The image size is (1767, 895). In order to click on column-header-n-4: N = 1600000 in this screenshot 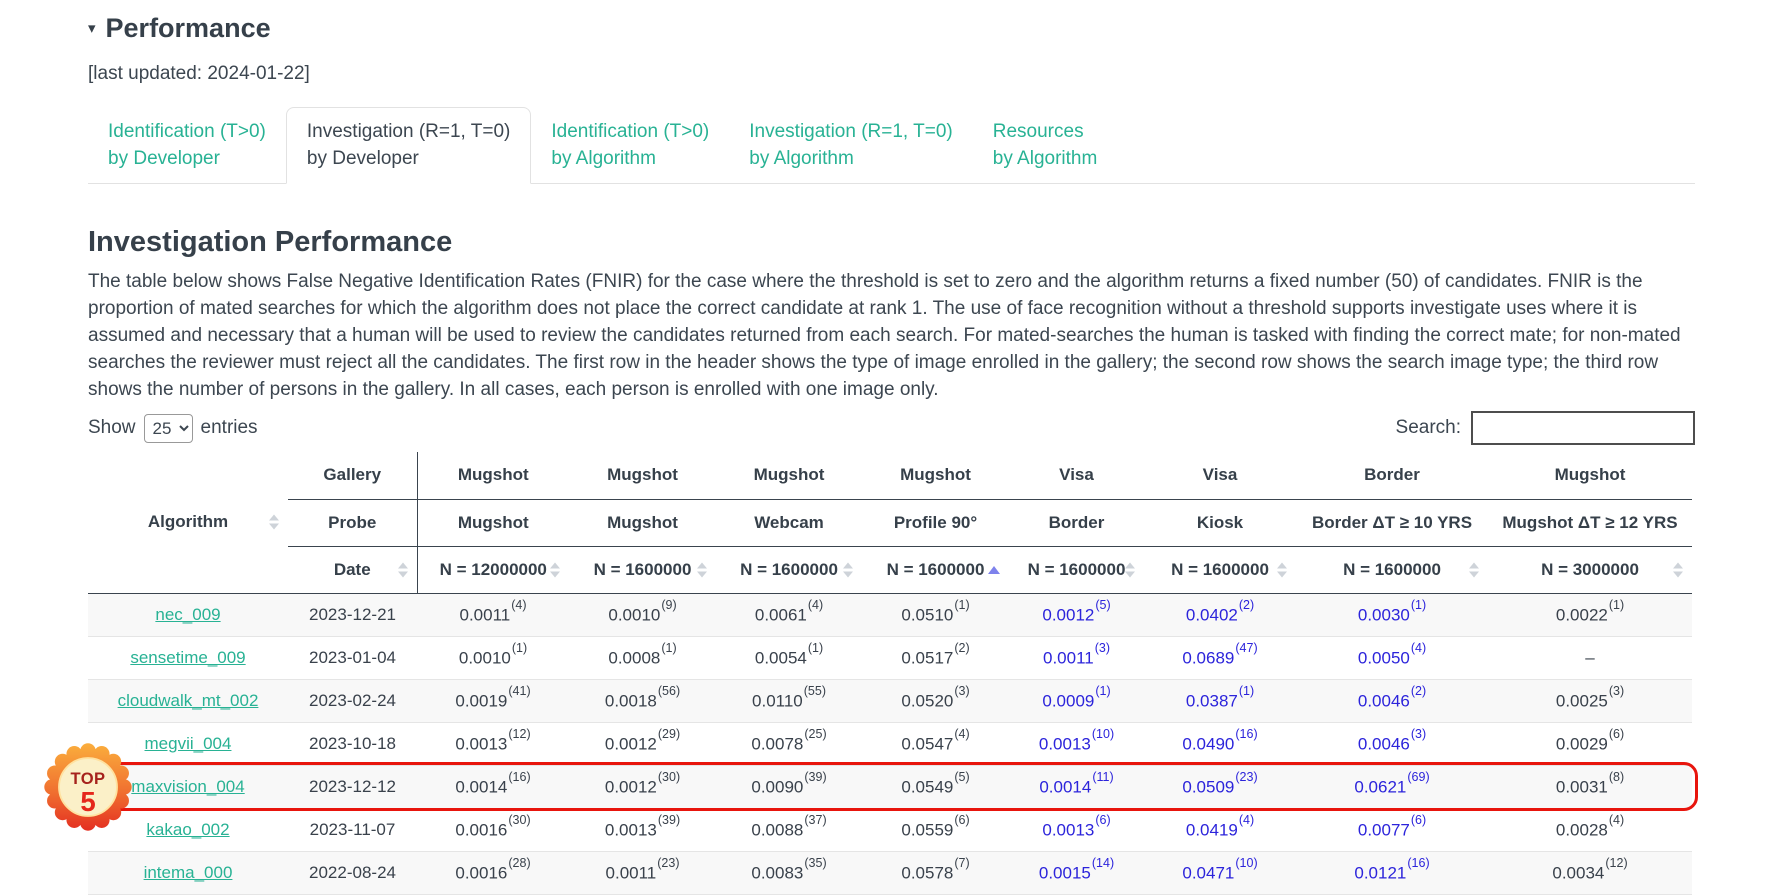, I will do `click(1076, 570)`.